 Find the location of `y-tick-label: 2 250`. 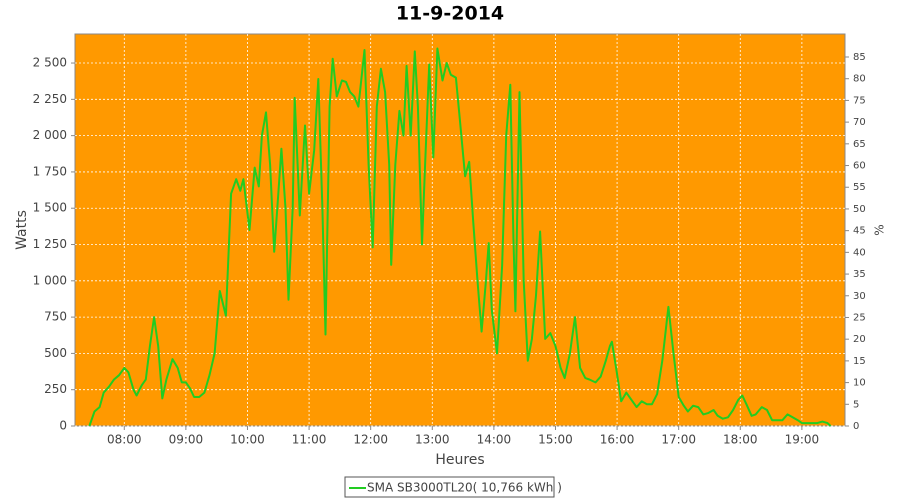

y-tick-label: 2 250 is located at coordinates (50, 99).